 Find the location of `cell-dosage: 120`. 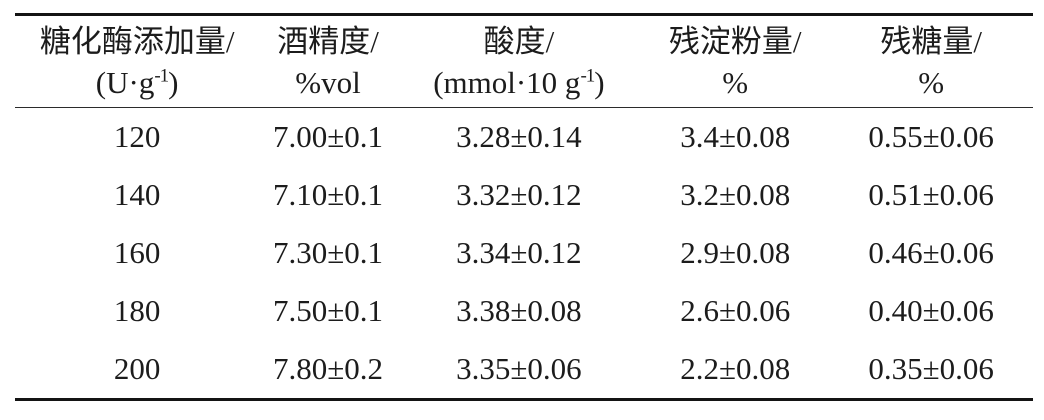

cell-dosage: 120 is located at coordinates (137, 136).